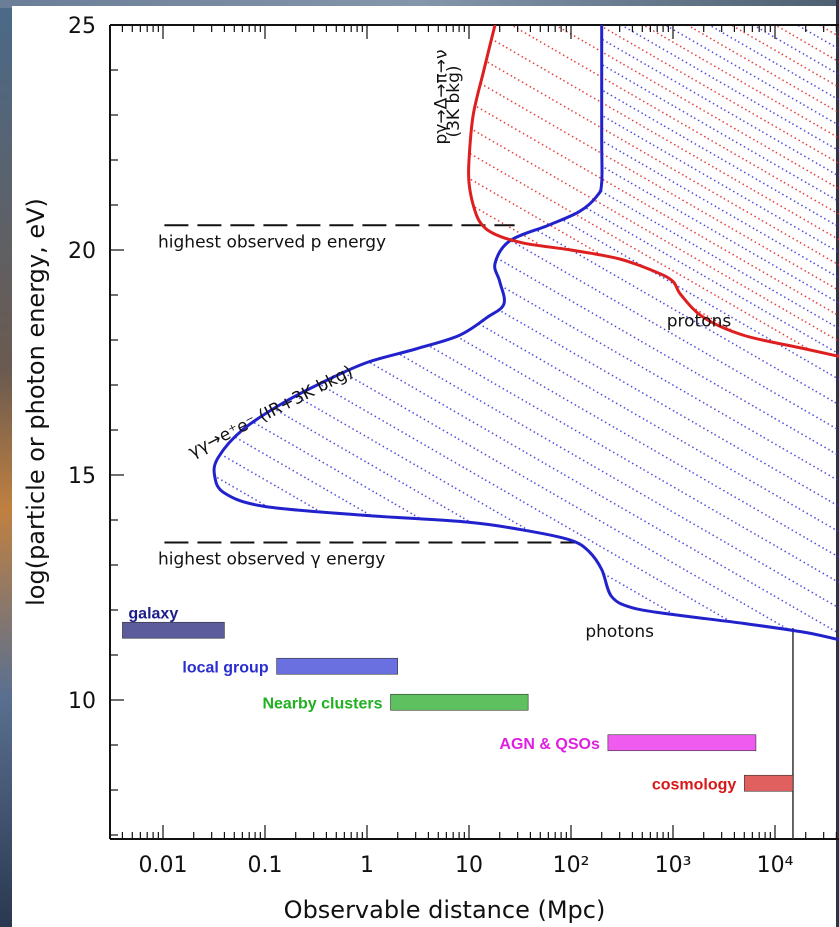  Describe the element at coordinates (419, 4) in the screenshot. I see `background-strip-top` at that location.